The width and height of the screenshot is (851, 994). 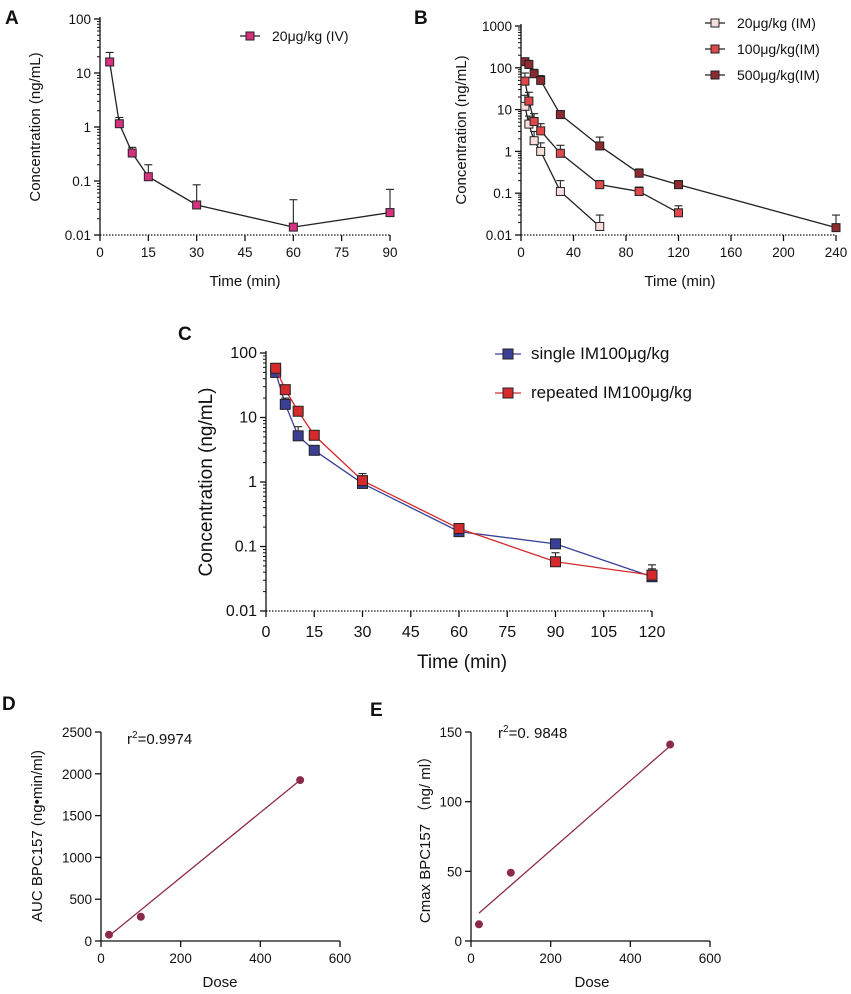 I want to click on legend-label: 20μg/kg (IM), so click(x=776, y=23).